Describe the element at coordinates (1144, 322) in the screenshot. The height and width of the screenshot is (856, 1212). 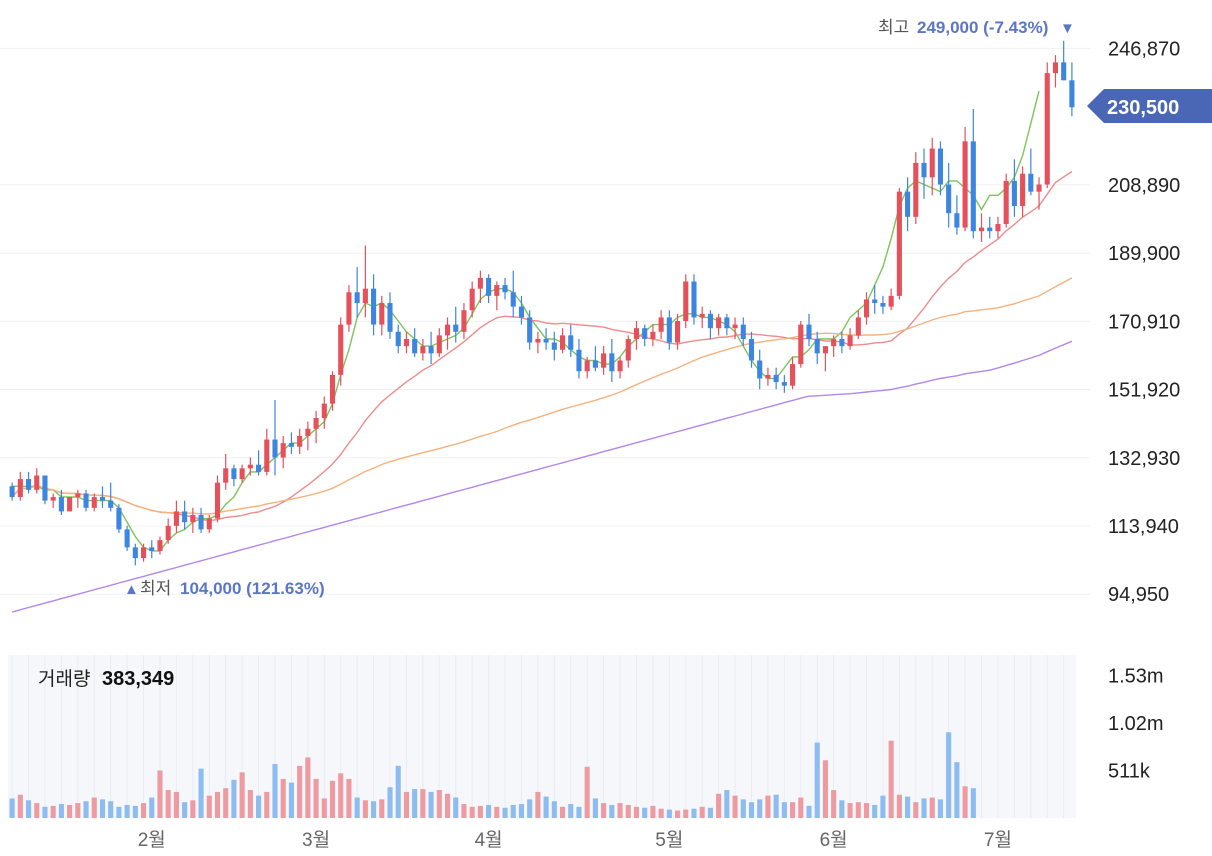
I see `price-tick-label: 170,910` at that location.